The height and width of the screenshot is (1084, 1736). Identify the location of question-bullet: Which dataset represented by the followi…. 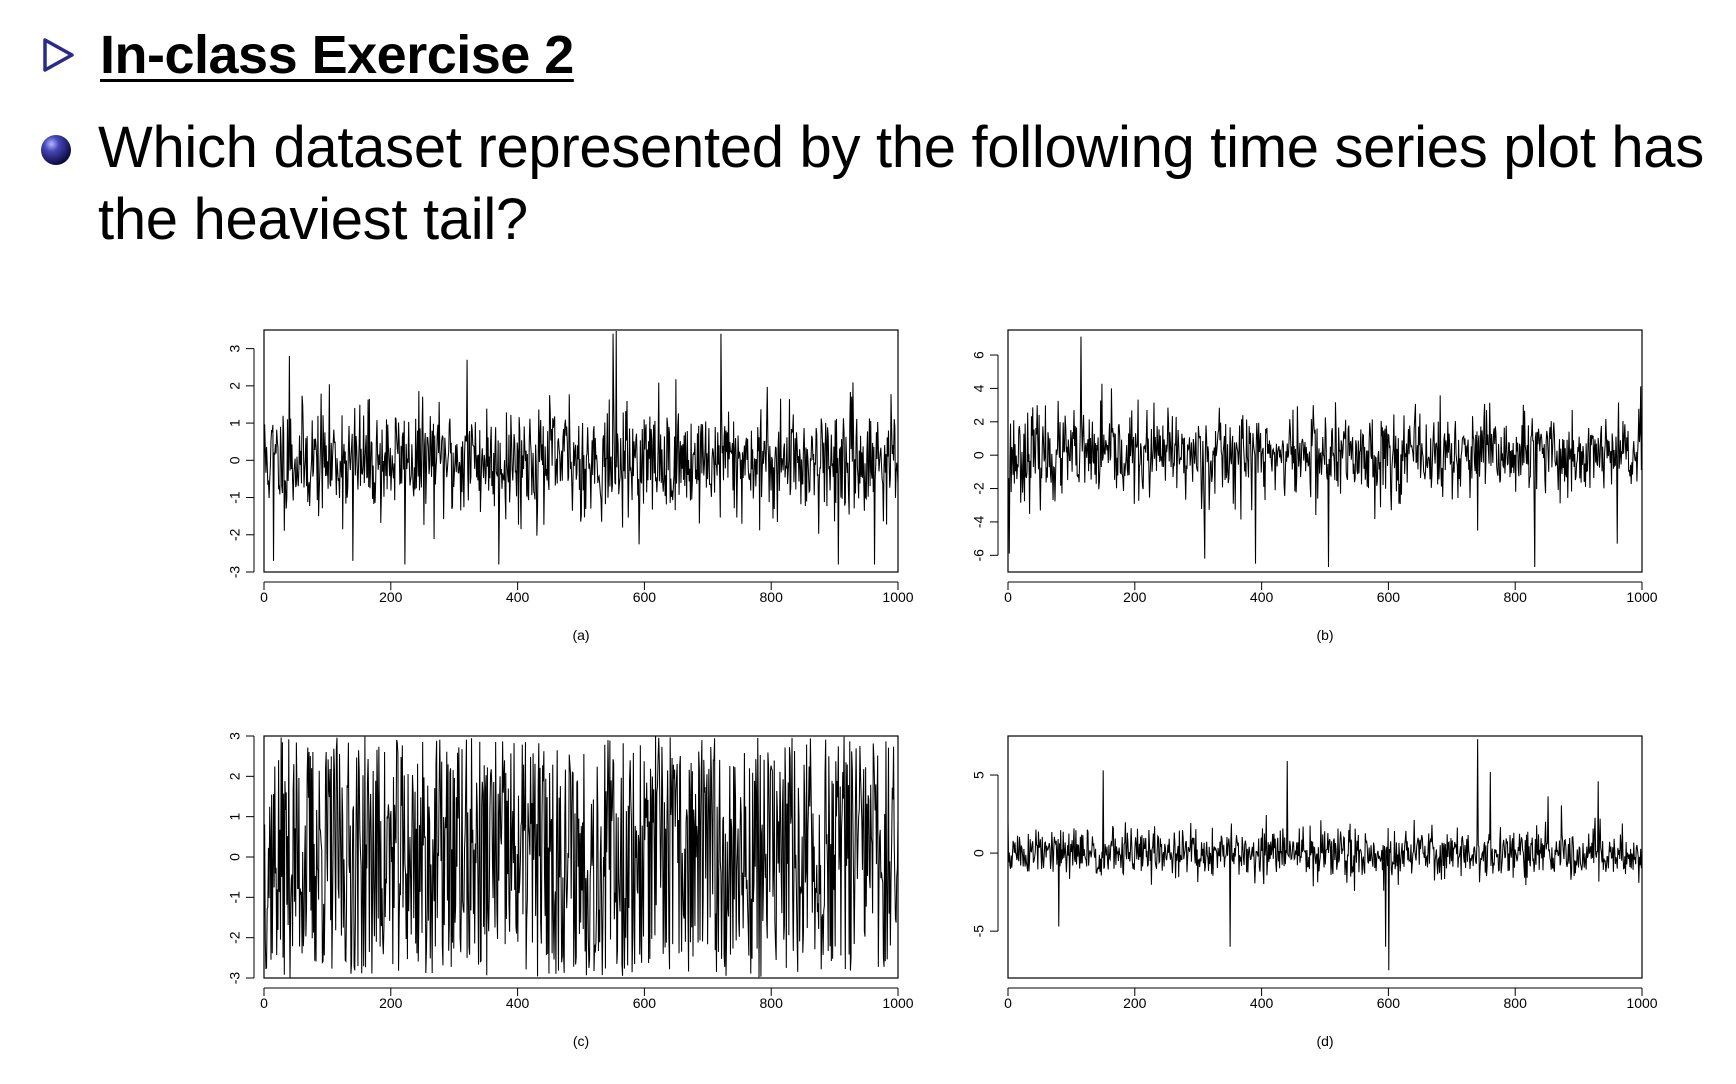
(878, 184).